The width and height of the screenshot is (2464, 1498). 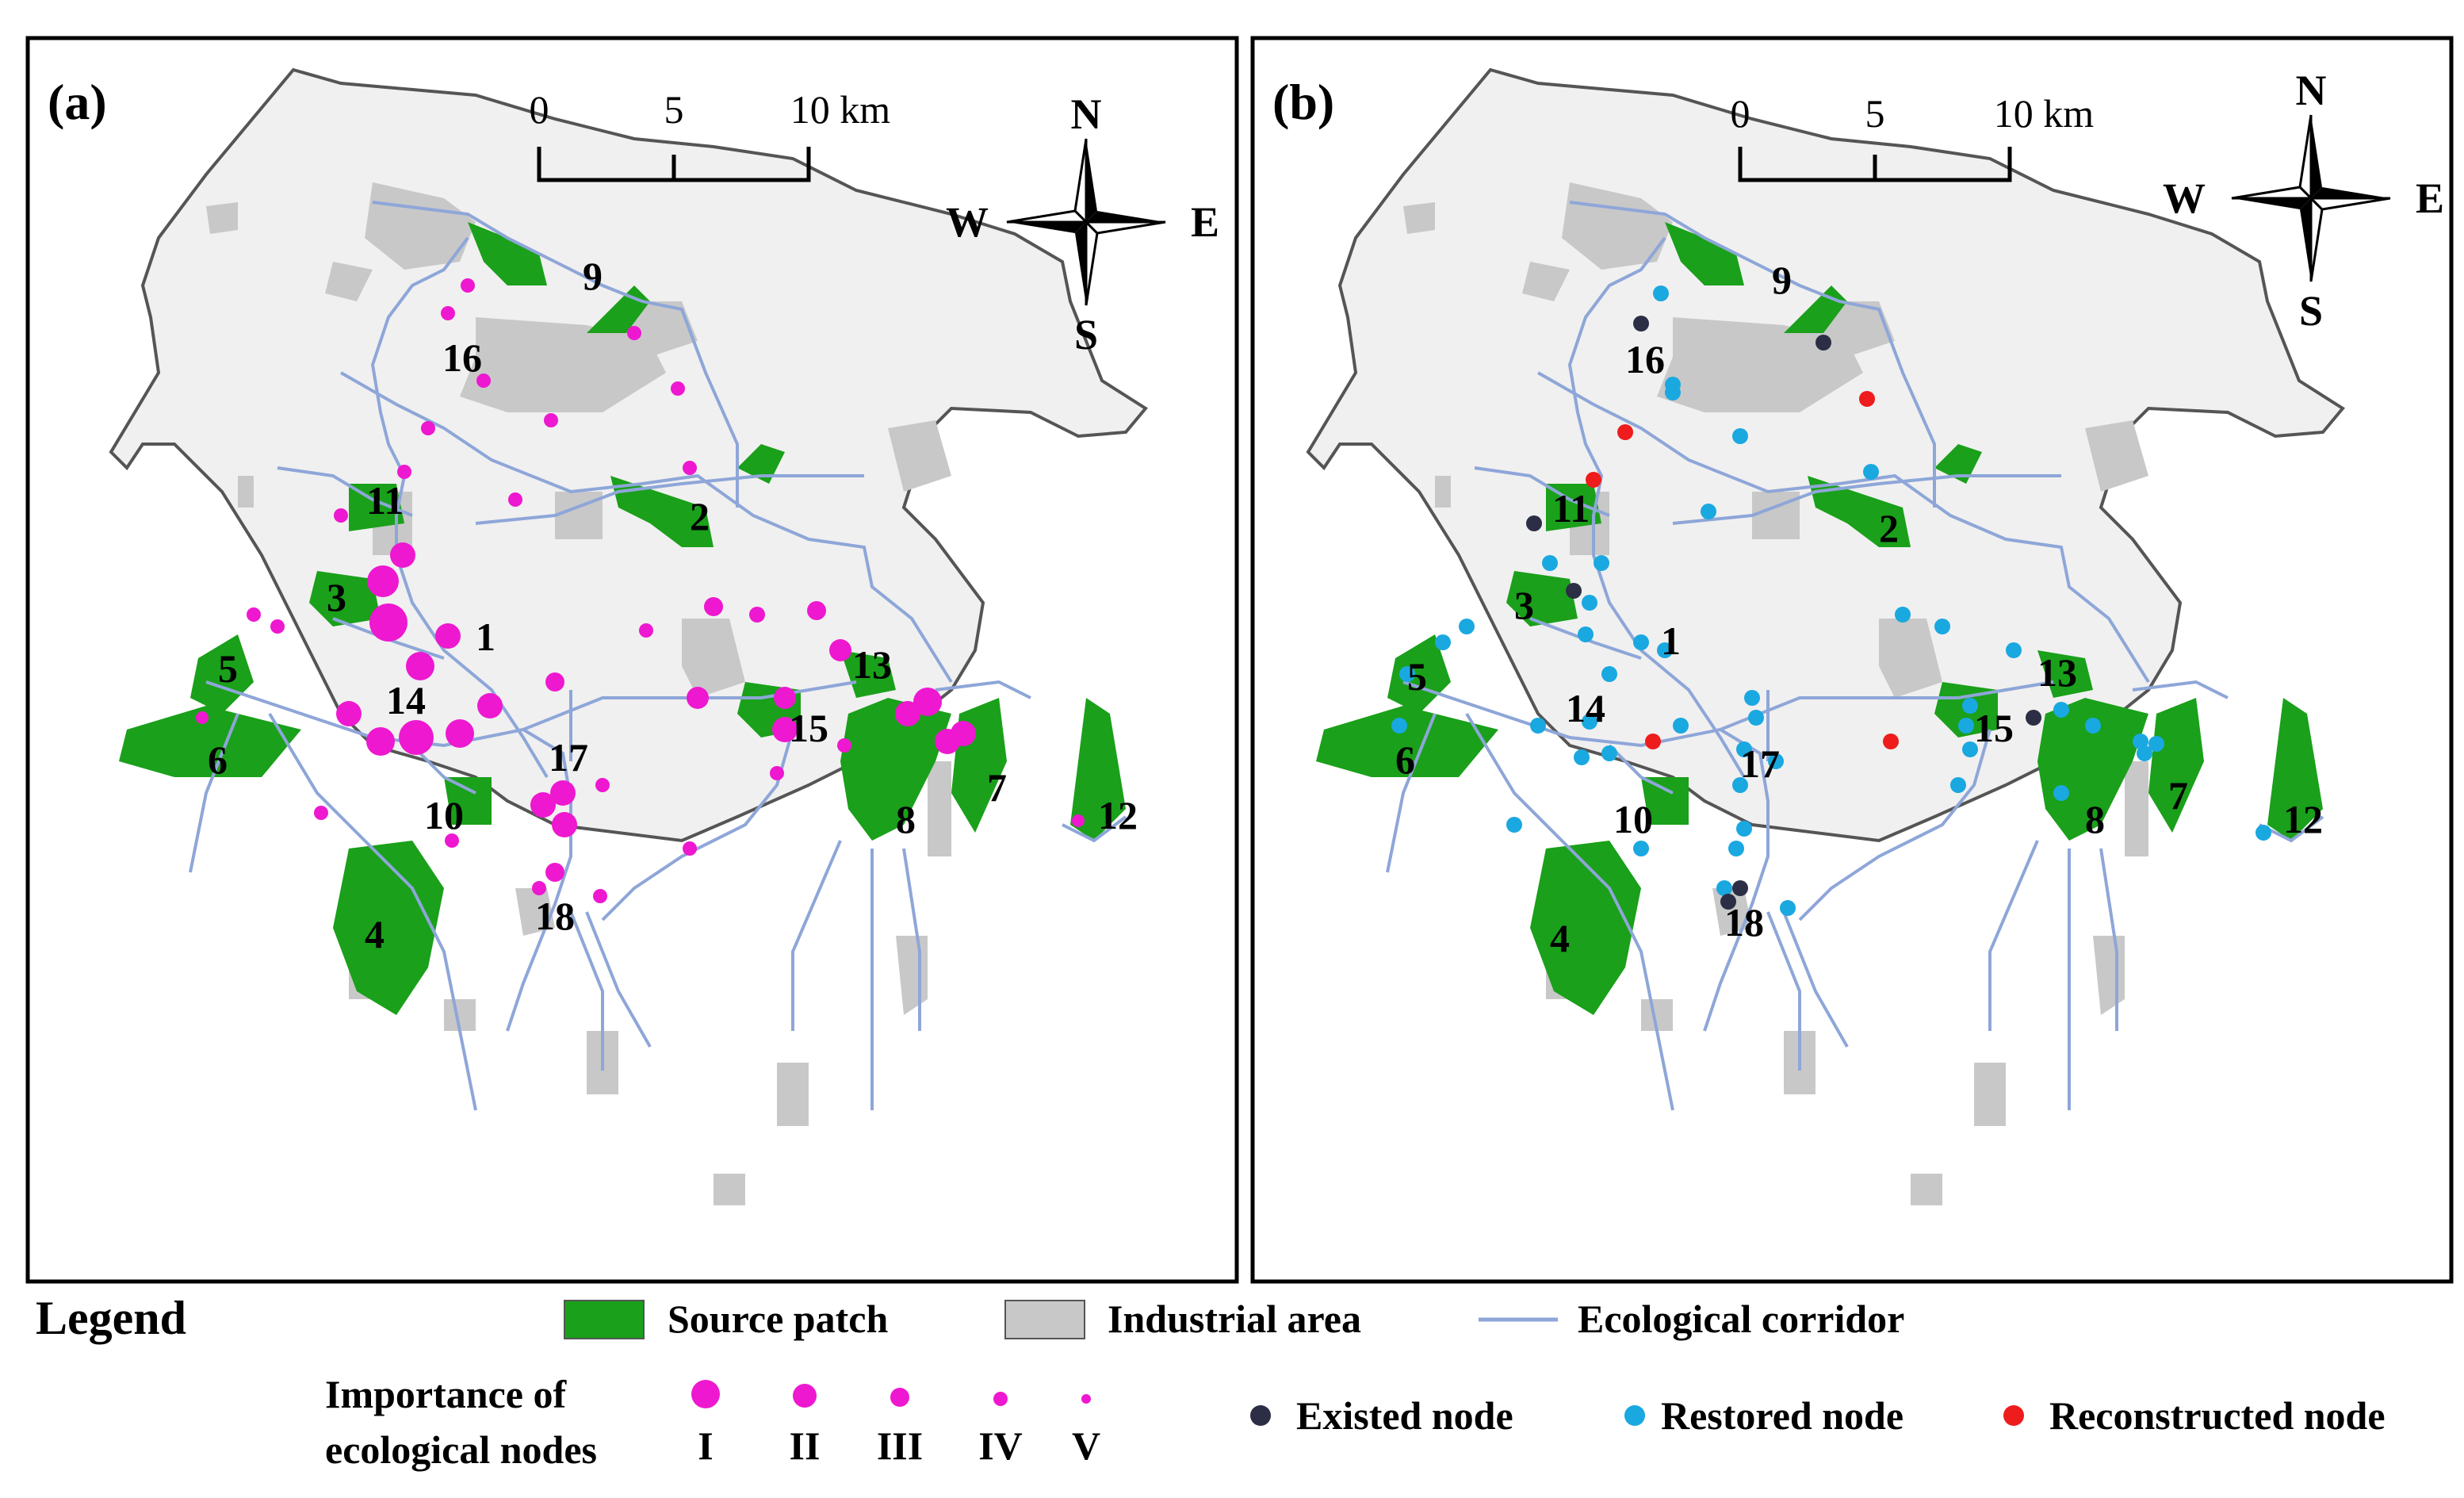 I want to click on scale-a-0: 0, so click(x=539, y=110).